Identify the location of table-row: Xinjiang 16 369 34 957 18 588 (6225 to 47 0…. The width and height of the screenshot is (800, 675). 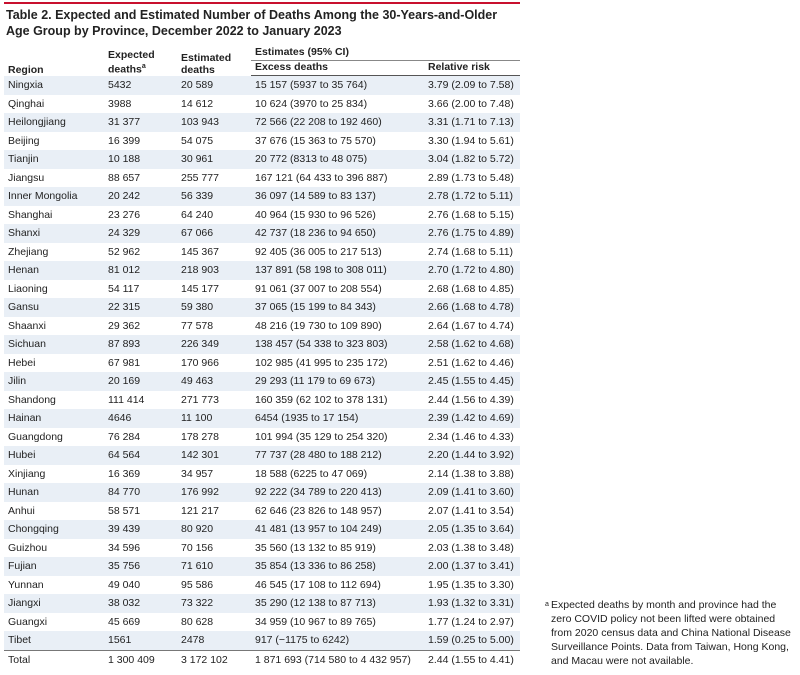
(262, 474).